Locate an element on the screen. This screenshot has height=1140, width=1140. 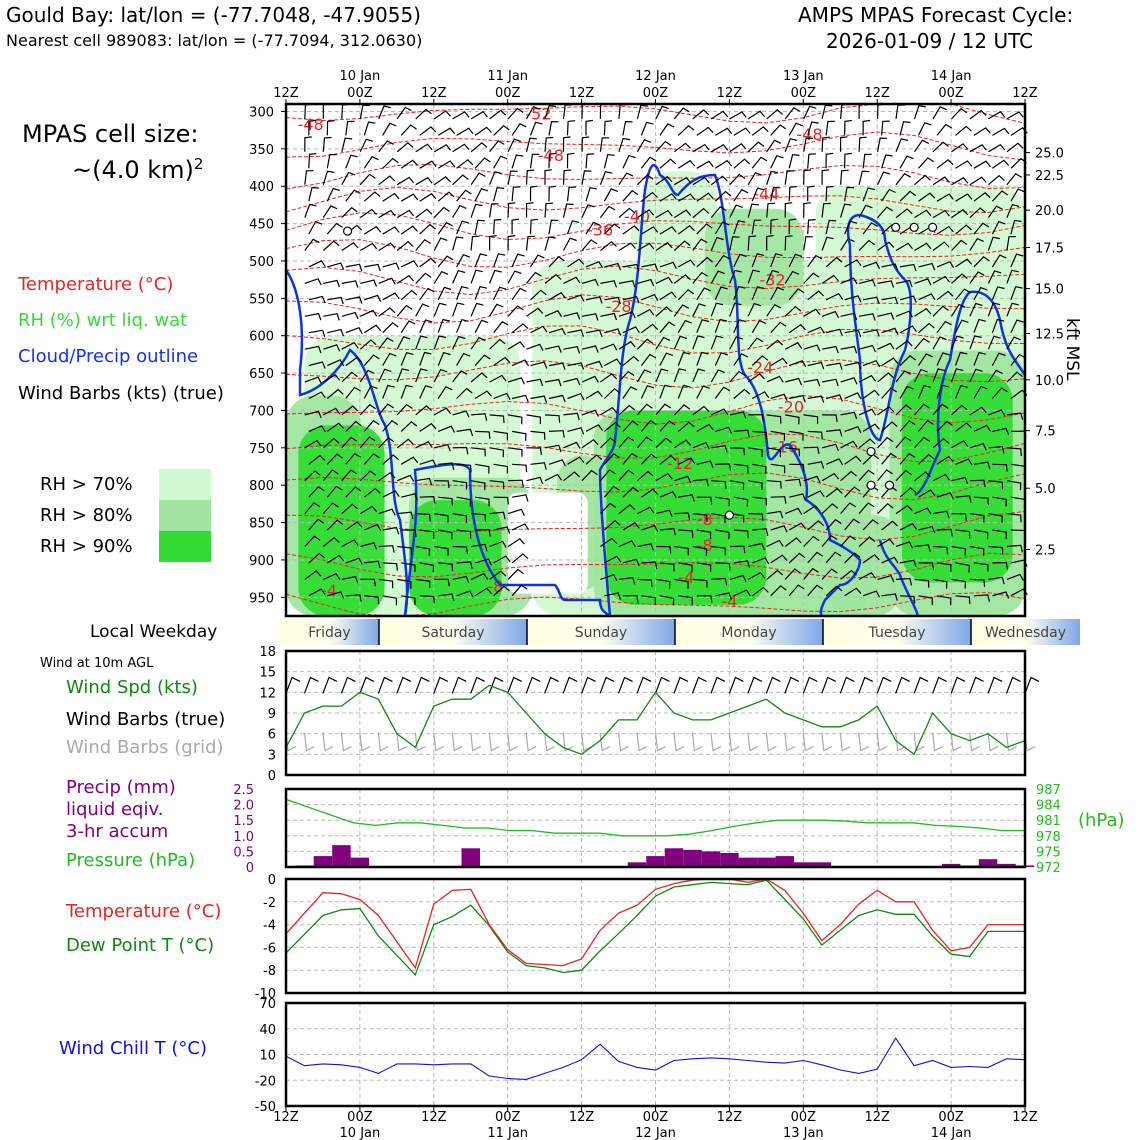
cycle-title: AMPS MPAS Forecast Cycle: is located at coordinates (936, 15).